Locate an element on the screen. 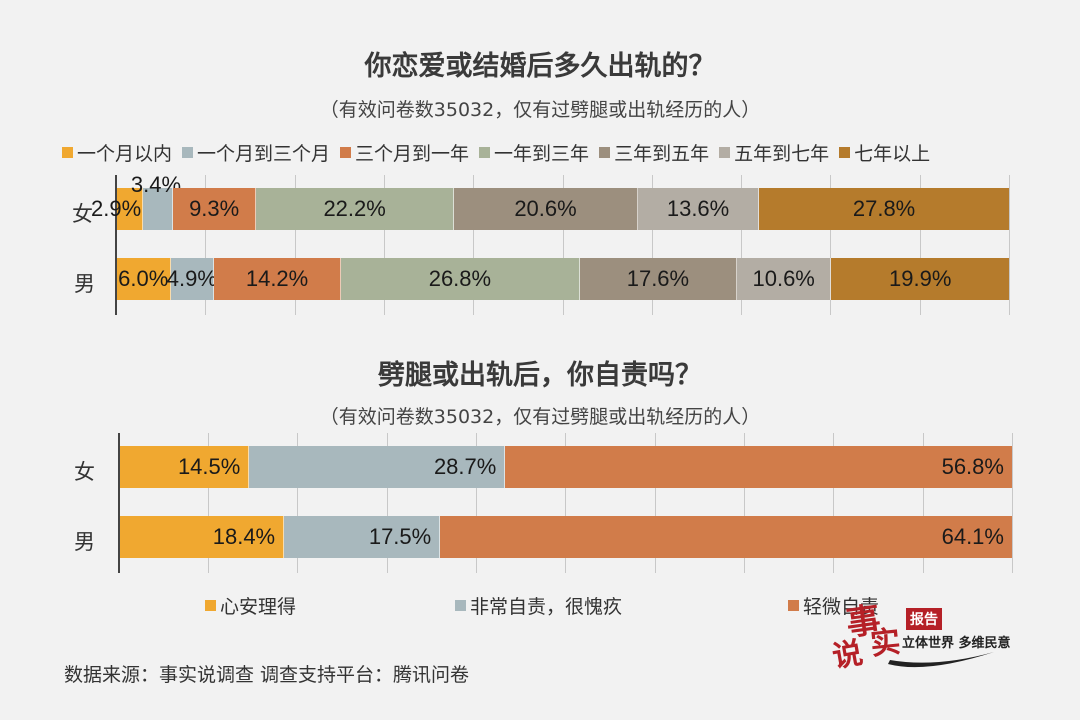  bar-segment-very-guilty: 17.5% is located at coordinates (362, 537).